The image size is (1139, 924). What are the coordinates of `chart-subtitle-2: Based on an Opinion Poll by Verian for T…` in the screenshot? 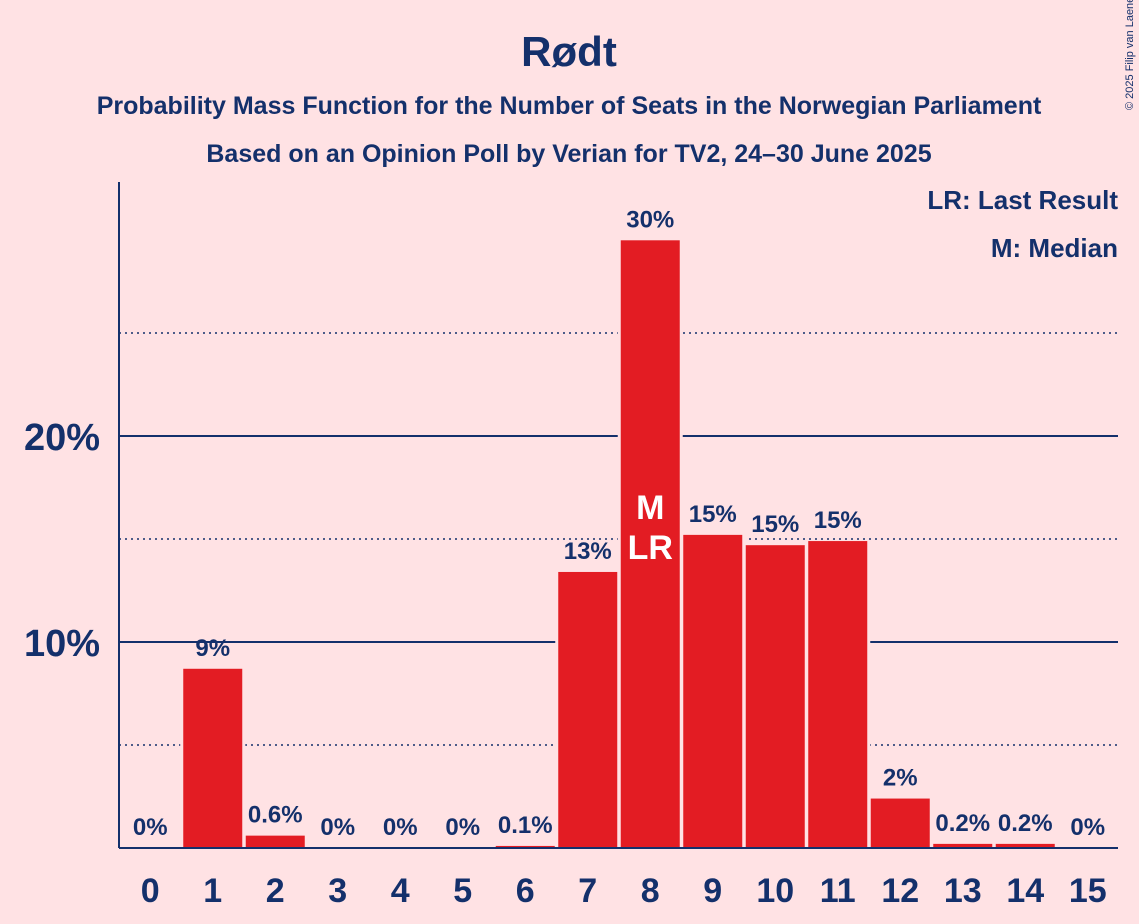 It's located at (568, 154).